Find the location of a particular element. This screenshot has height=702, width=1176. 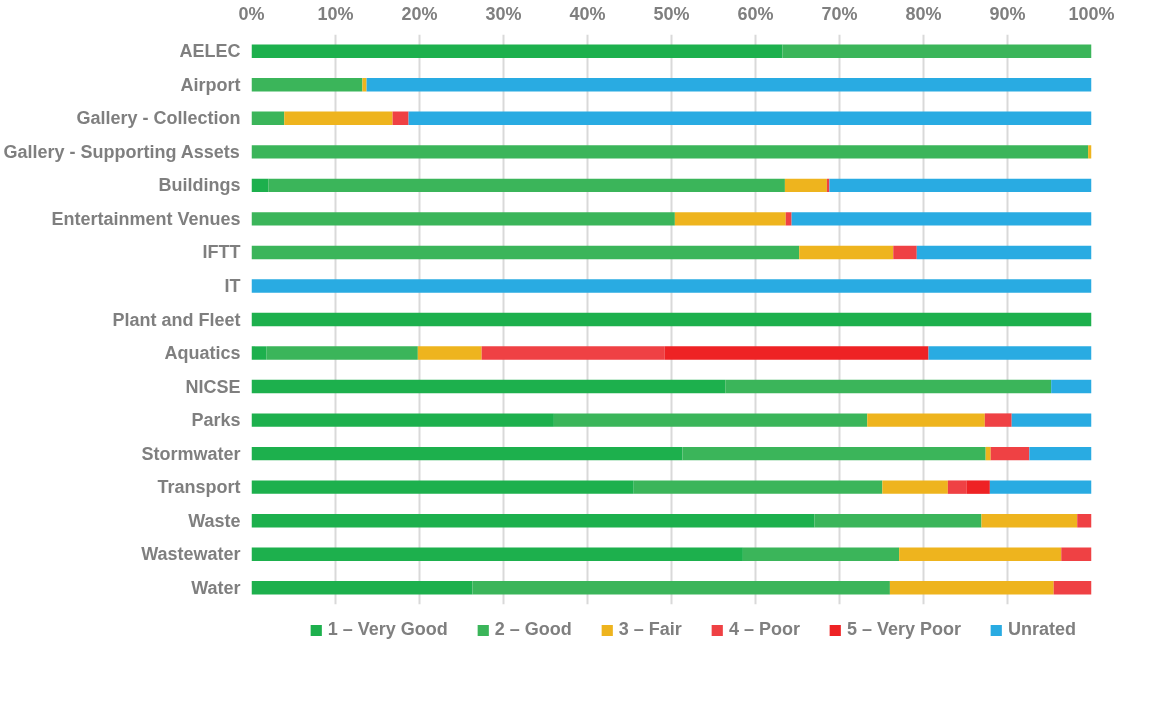

x-tick-label: 10% is located at coordinates (335, 13).